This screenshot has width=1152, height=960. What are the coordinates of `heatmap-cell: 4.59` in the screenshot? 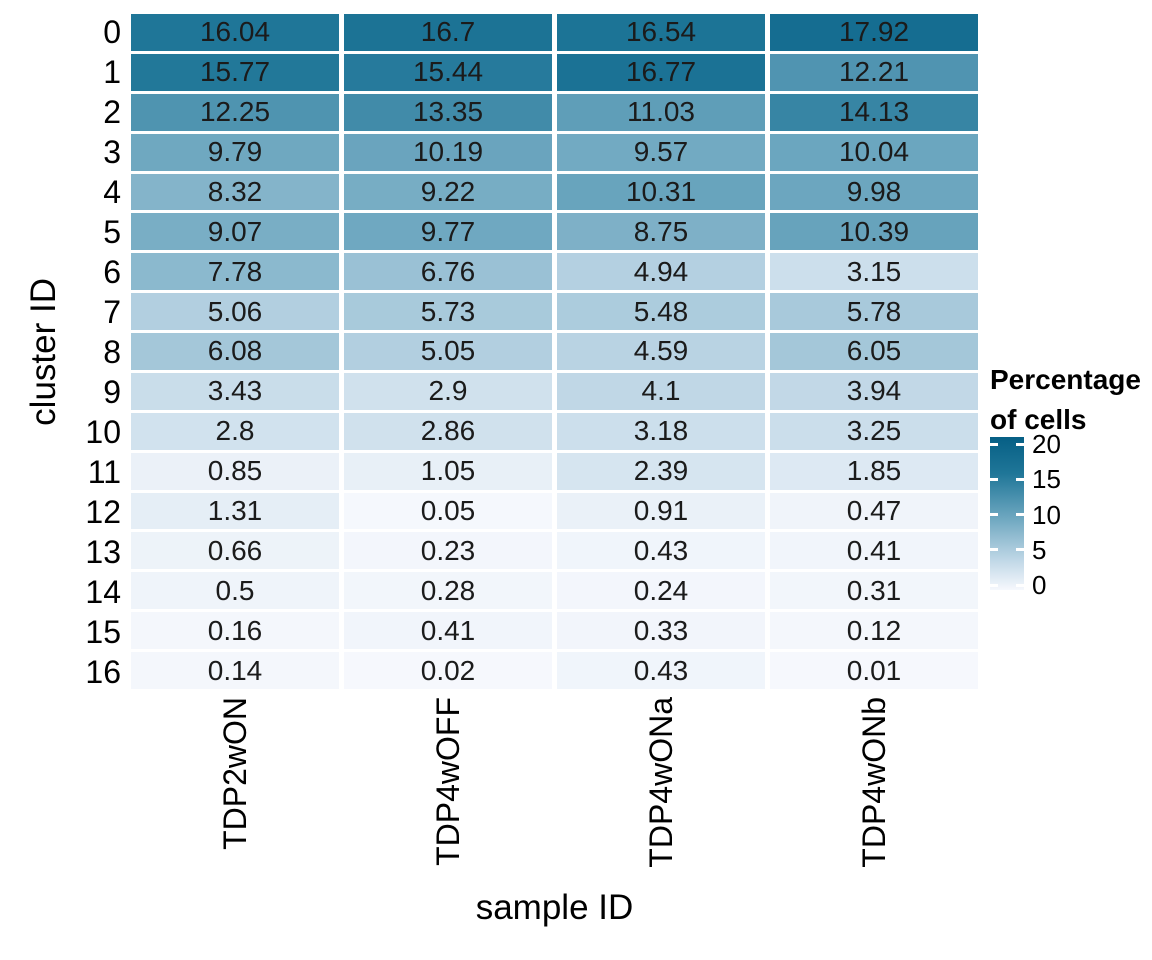 It's located at (661, 351).